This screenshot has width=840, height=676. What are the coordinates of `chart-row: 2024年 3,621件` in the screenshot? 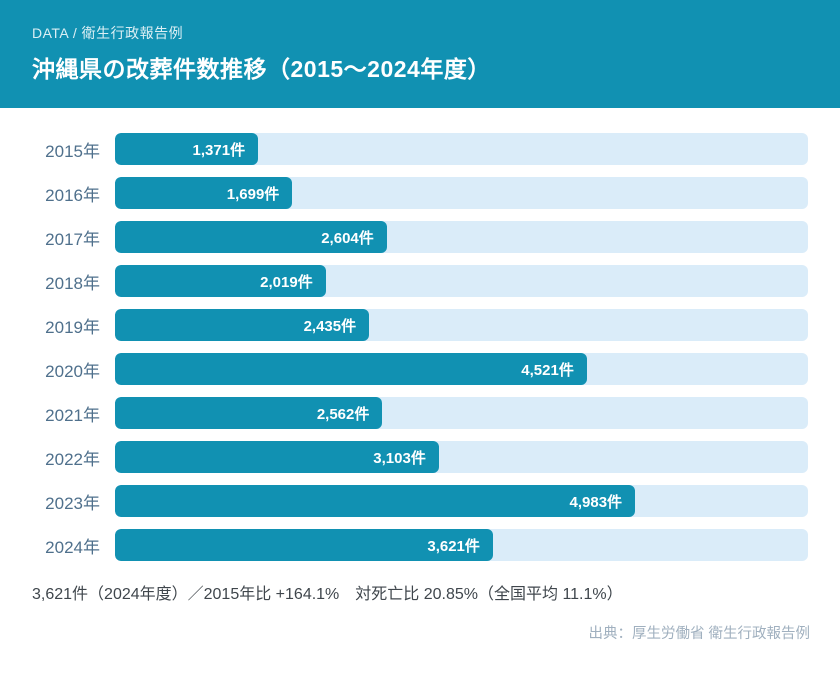 It's located at (420, 545).